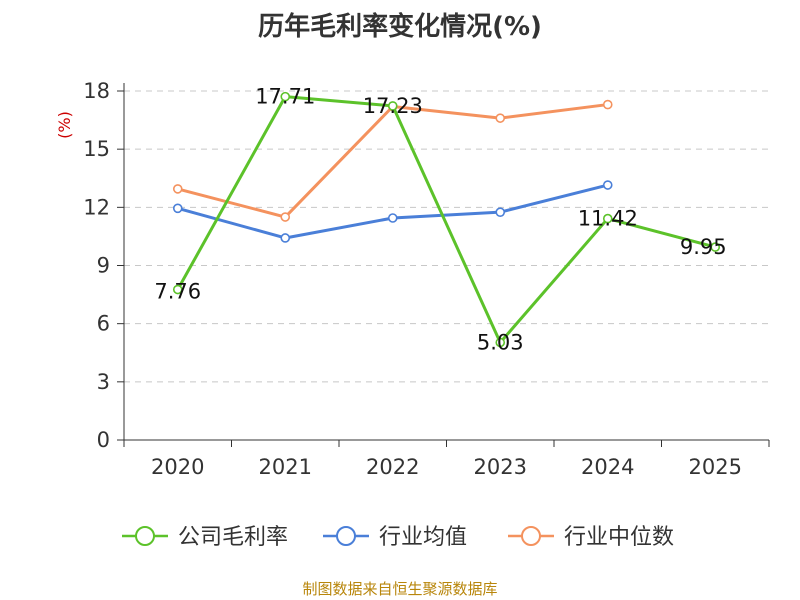 The width and height of the screenshot is (800, 600). Describe the element at coordinates (715, 467) in the screenshot. I see `x-tick-label: 2025` at that location.